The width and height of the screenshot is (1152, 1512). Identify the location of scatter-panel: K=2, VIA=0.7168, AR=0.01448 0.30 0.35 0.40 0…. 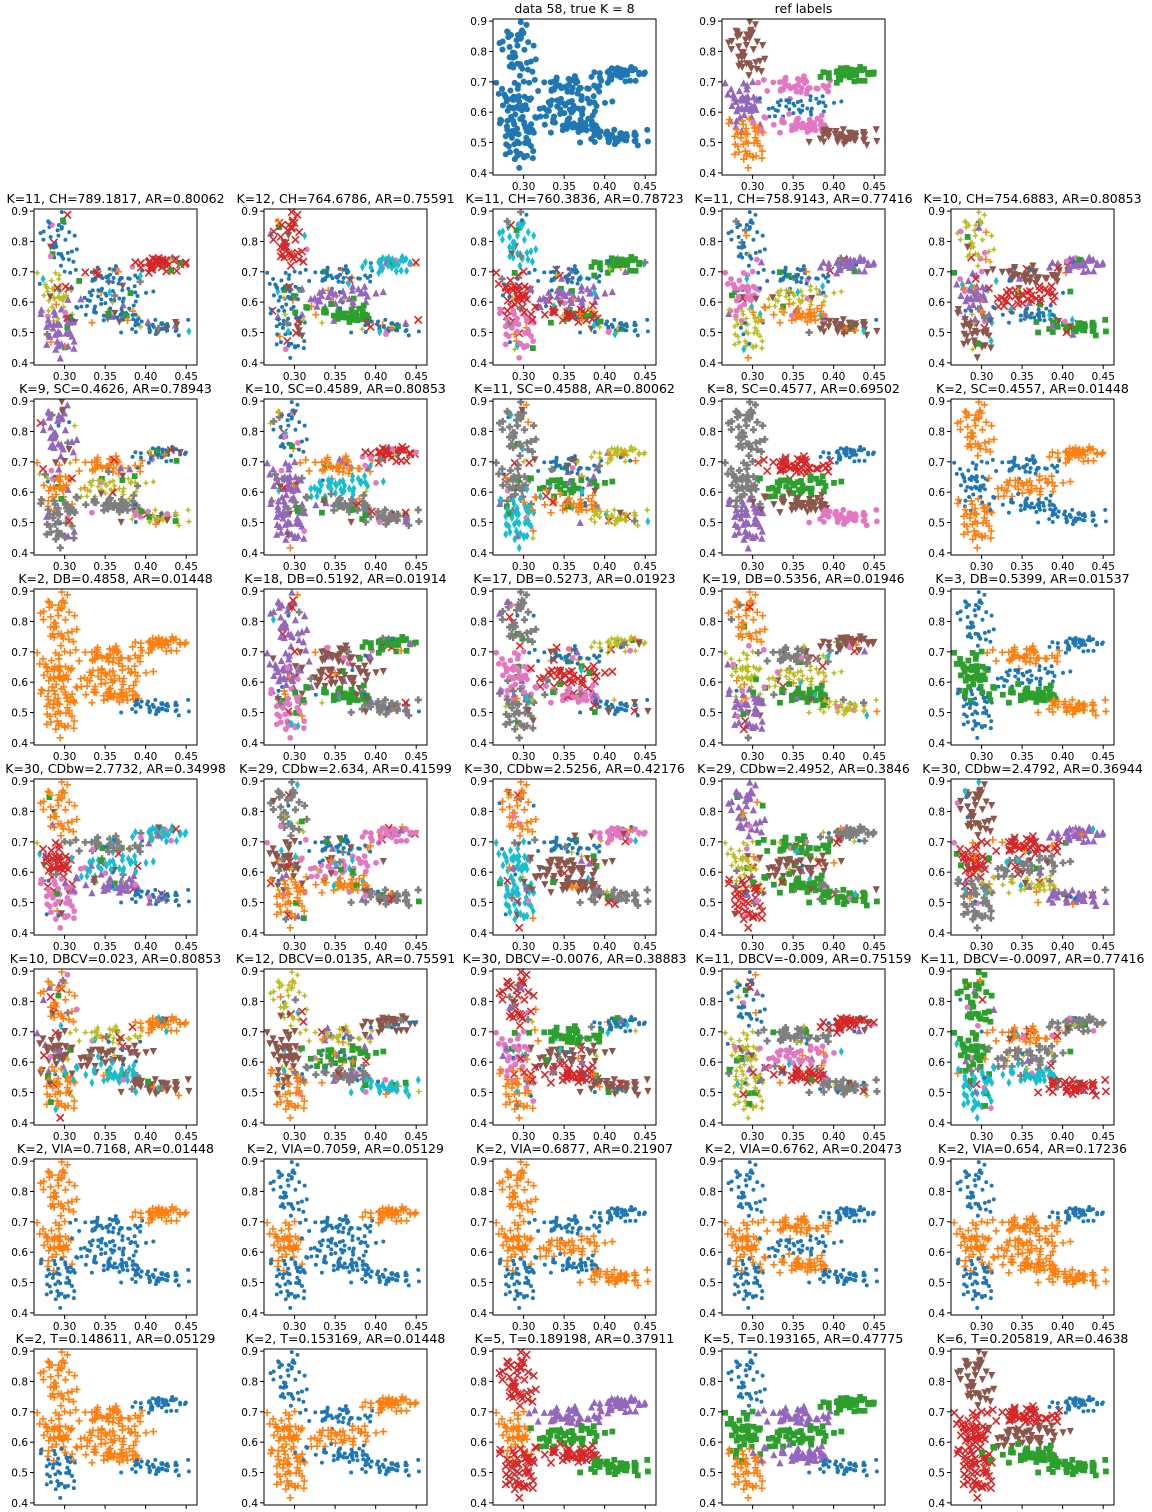
(112, 1237).